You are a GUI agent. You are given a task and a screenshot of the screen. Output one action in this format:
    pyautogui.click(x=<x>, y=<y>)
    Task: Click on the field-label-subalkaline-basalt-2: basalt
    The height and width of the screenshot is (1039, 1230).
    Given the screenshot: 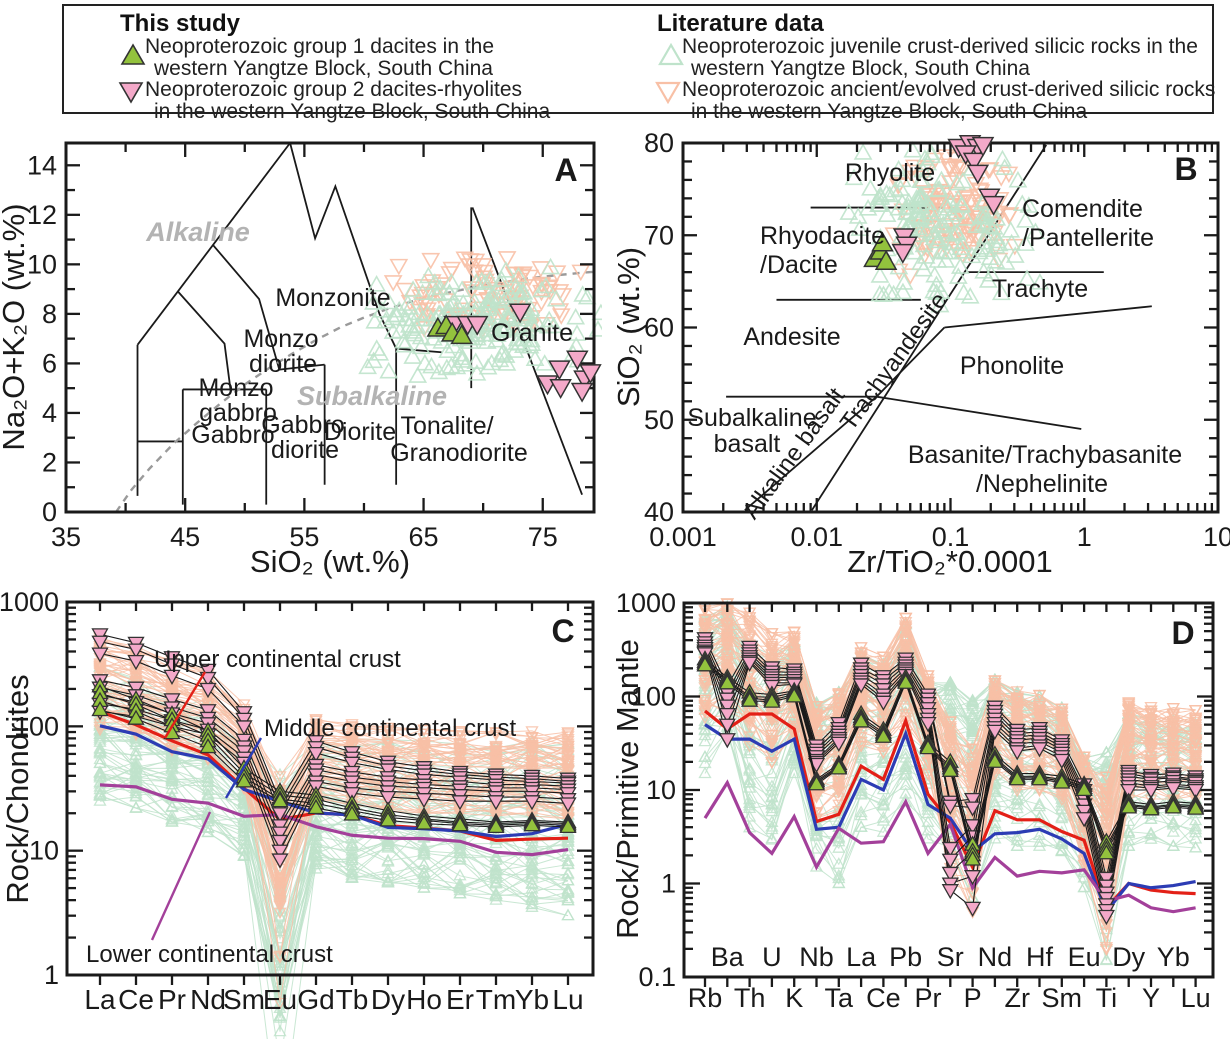 What is the action you would take?
    pyautogui.click(x=747, y=444)
    